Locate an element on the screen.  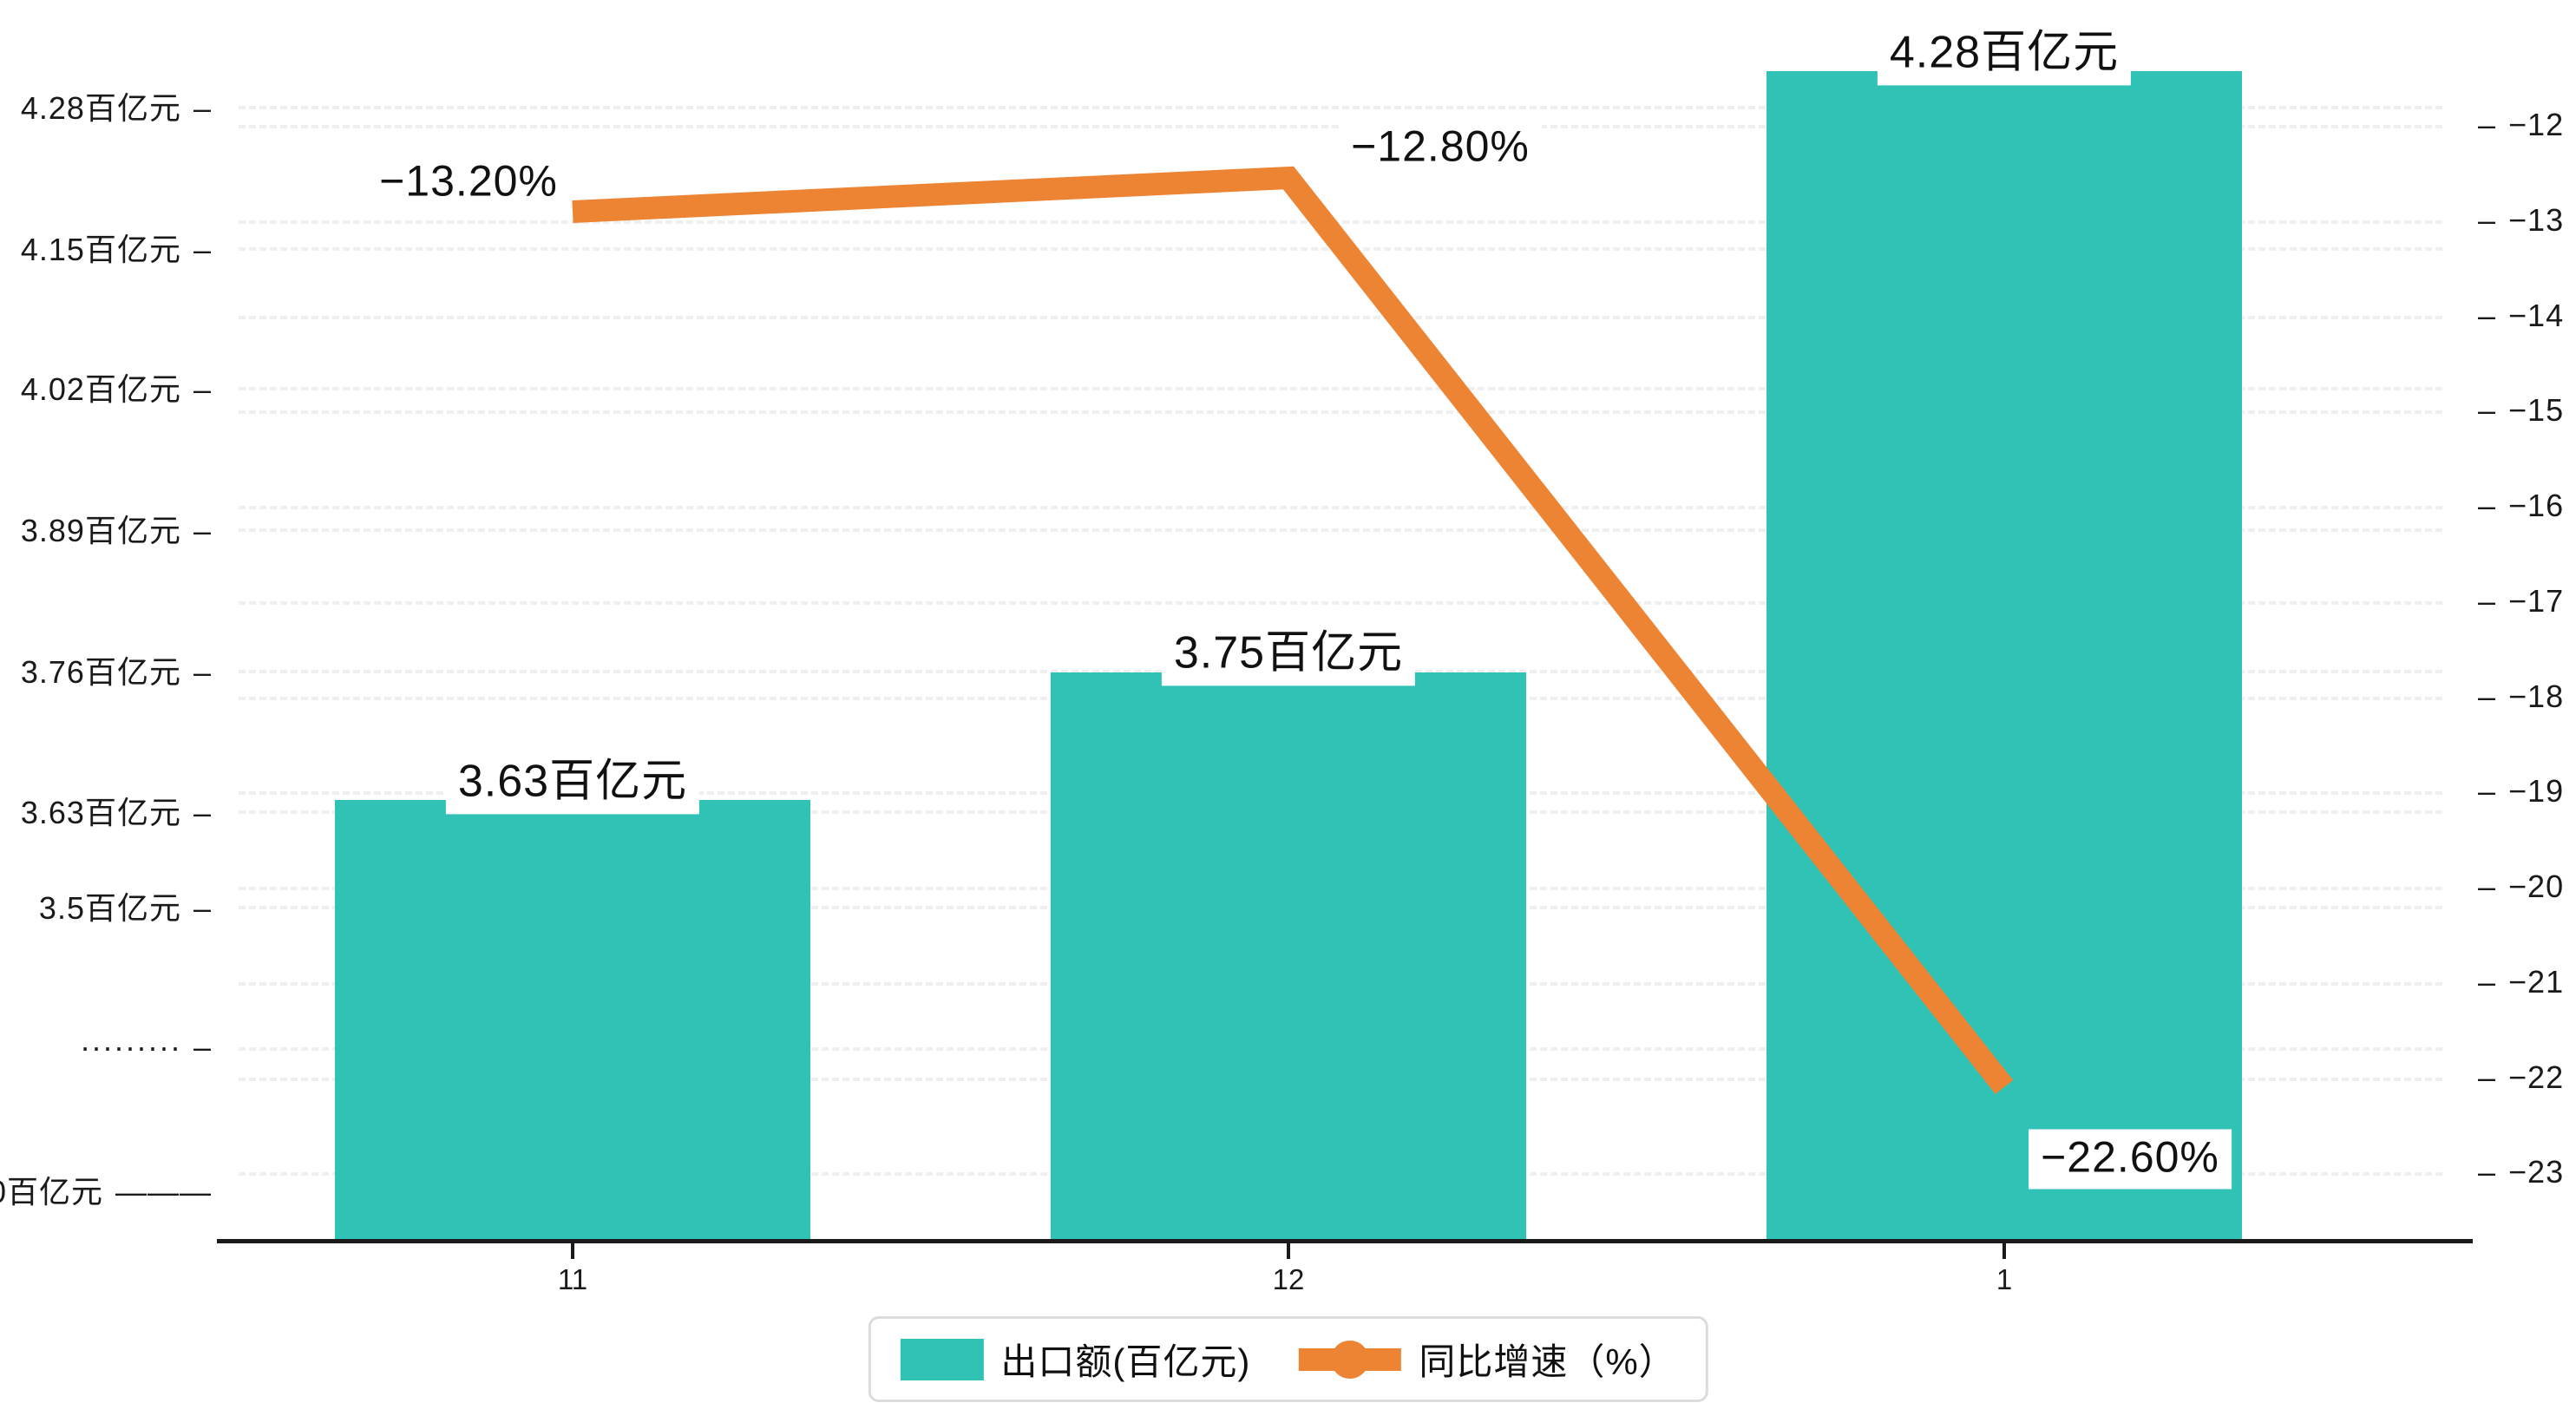
left-axis-tick: 3.76百亿元 – is located at coordinates (116, 670).